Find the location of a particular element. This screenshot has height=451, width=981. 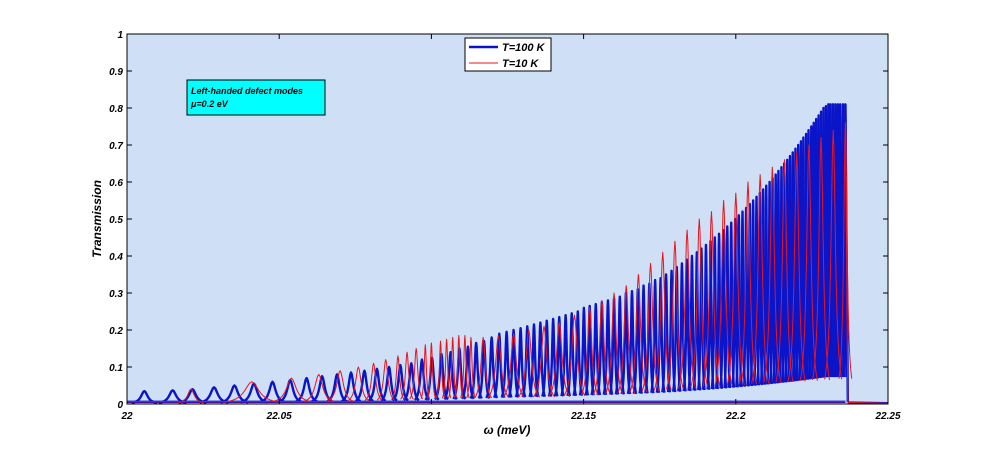

legend: T=100 K T=10 K is located at coordinates (508, 54).